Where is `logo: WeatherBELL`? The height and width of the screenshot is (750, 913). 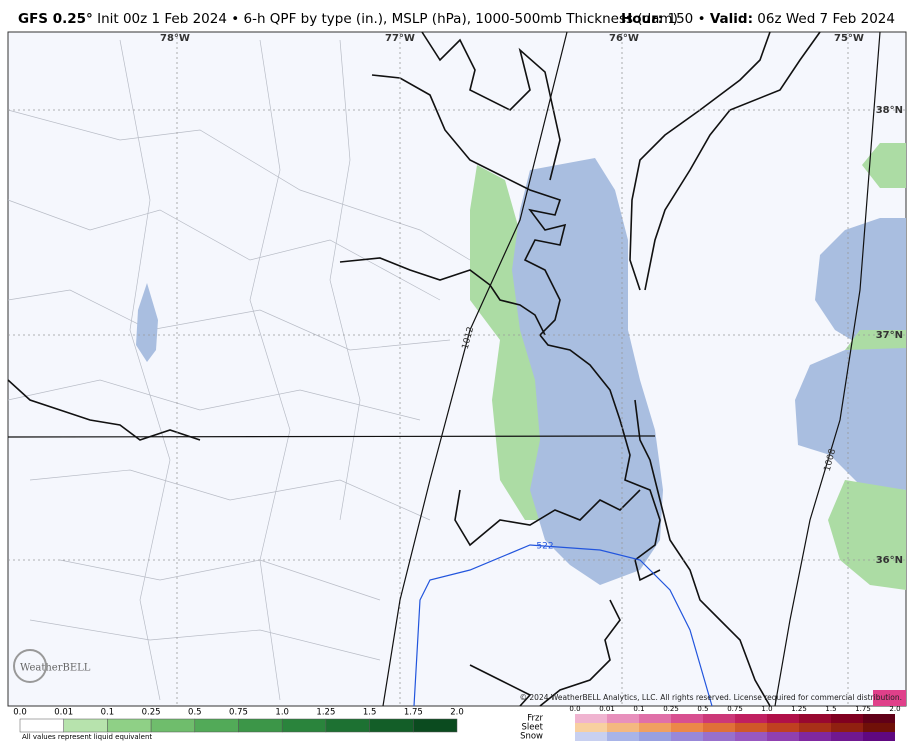
logo: WeatherBELL is located at coordinates (55, 668).